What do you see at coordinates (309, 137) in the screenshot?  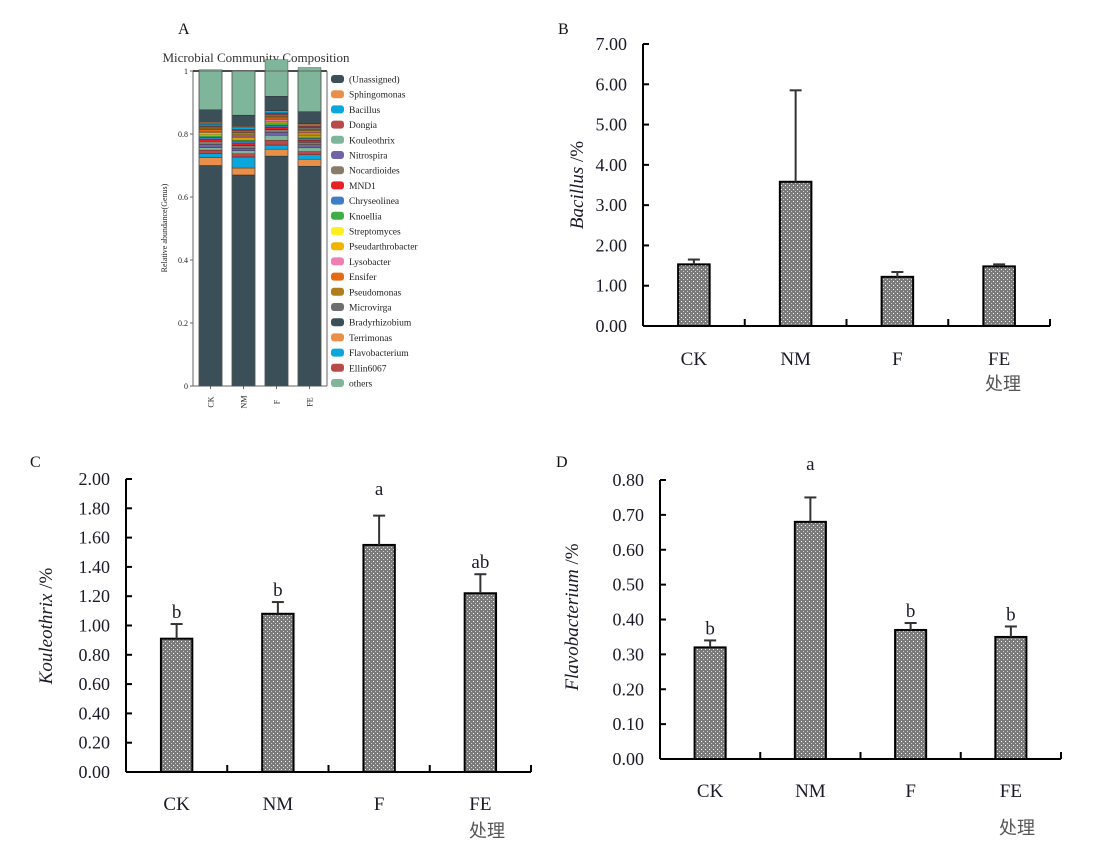 I see `stacked-segment-knoellia` at bounding box center [309, 137].